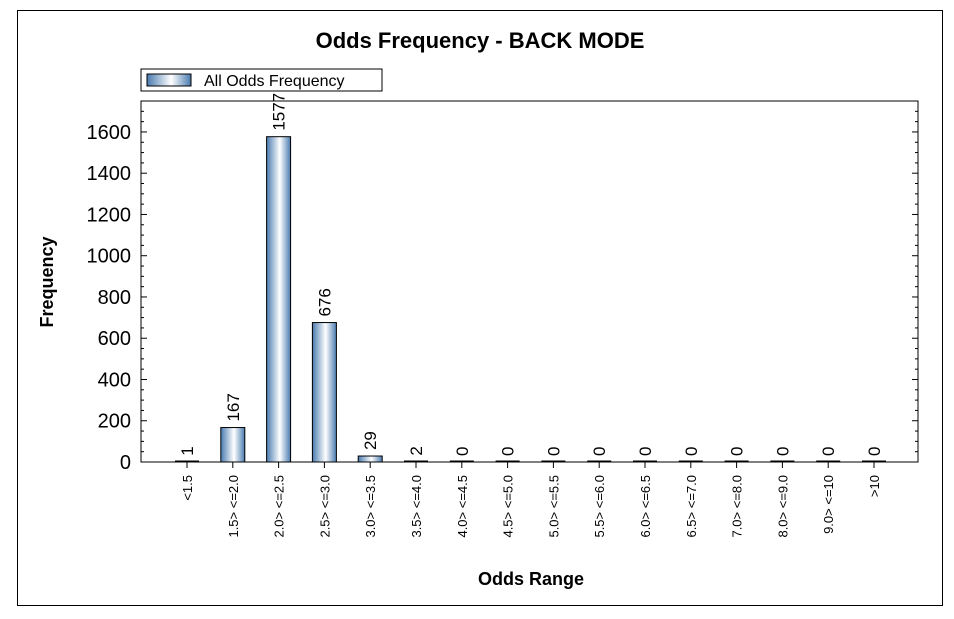  What do you see at coordinates (324, 302) in the screenshot?
I see `data-label: 676` at bounding box center [324, 302].